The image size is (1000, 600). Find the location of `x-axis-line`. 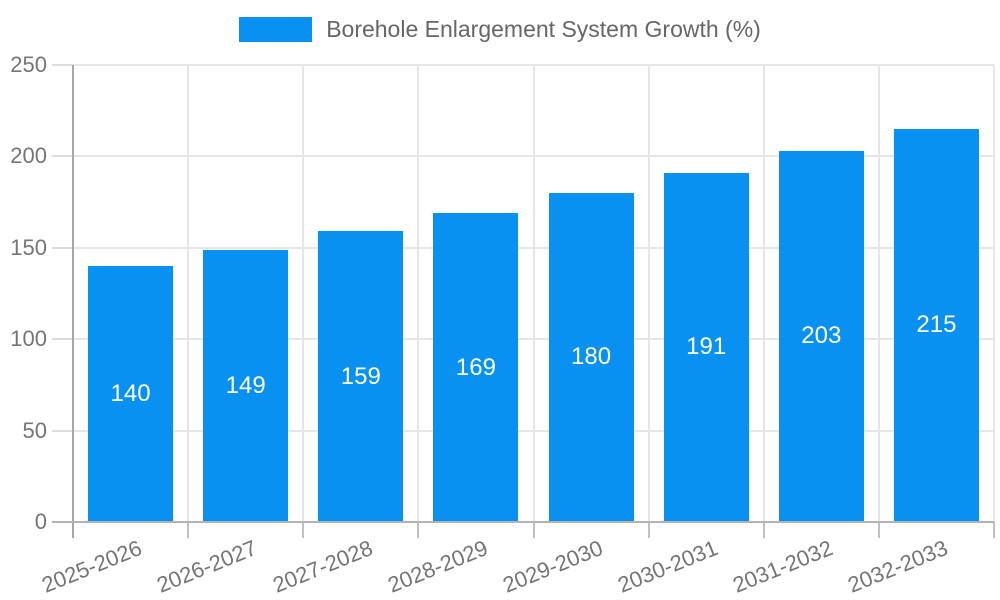

x-axis-line is located at coordinates (523, 522).